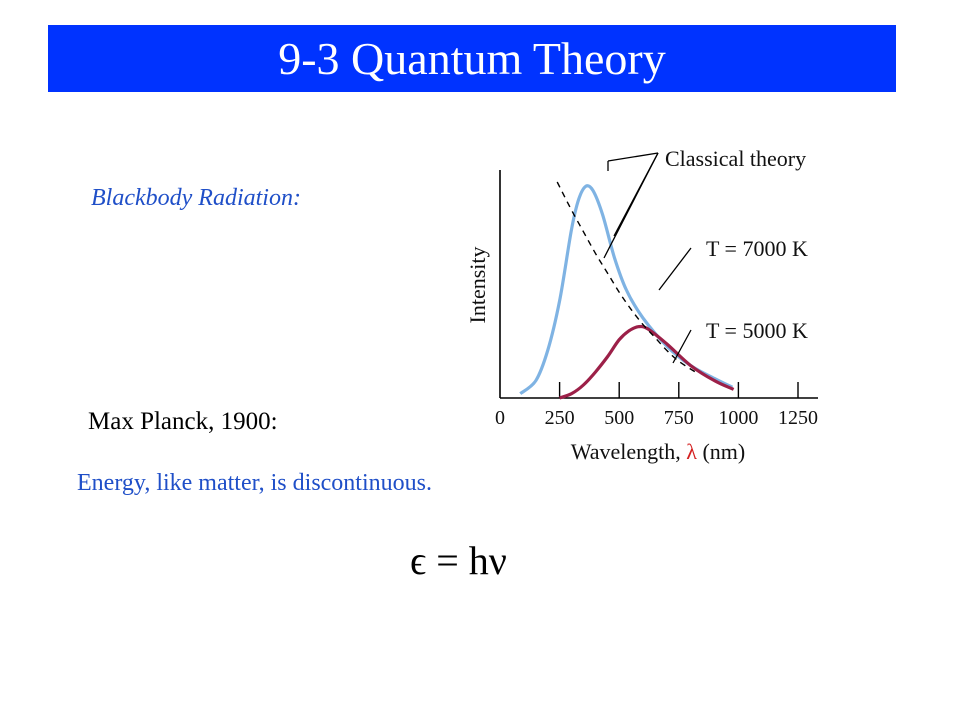 This screenshot has width=960, height=720. What do you see at coordinates (738, 418) in the screenshot?
I see `x-tick-label: 1000` at bounding box center [738, 418].